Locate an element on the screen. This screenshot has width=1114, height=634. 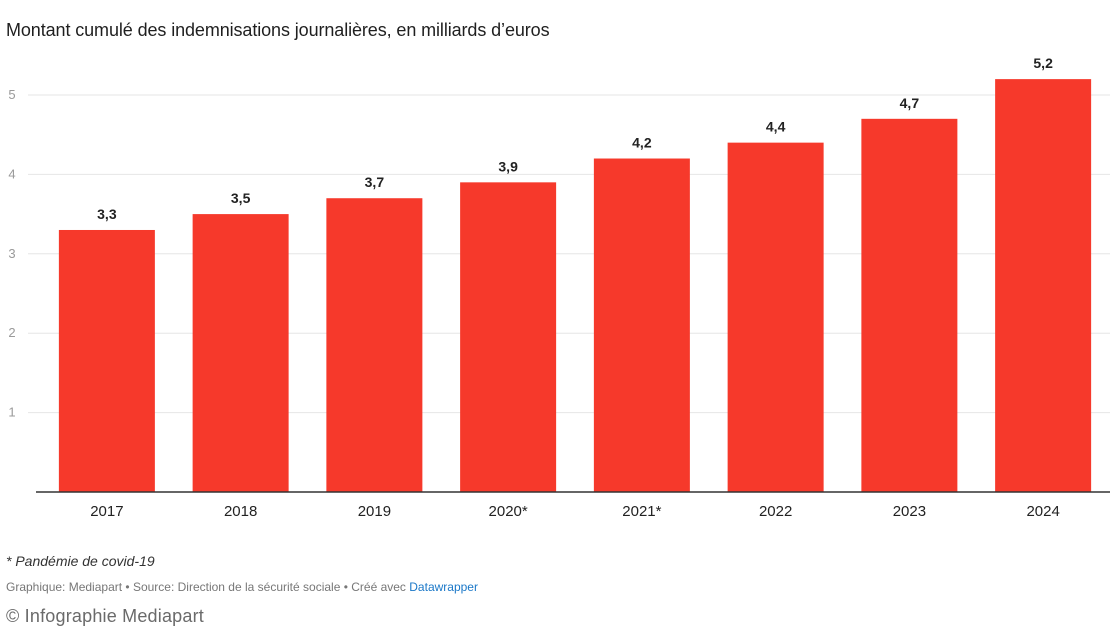
datawrapper-link: Datawrapper is located at coordinates (443, 587).